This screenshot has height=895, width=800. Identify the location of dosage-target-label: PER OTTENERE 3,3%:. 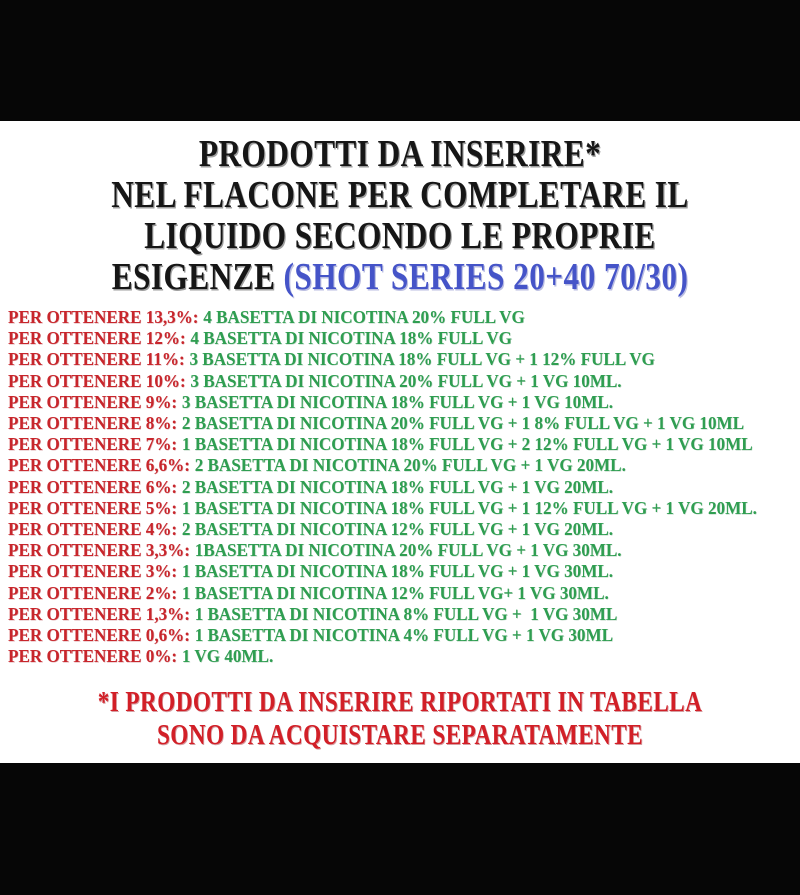
(99, 550).